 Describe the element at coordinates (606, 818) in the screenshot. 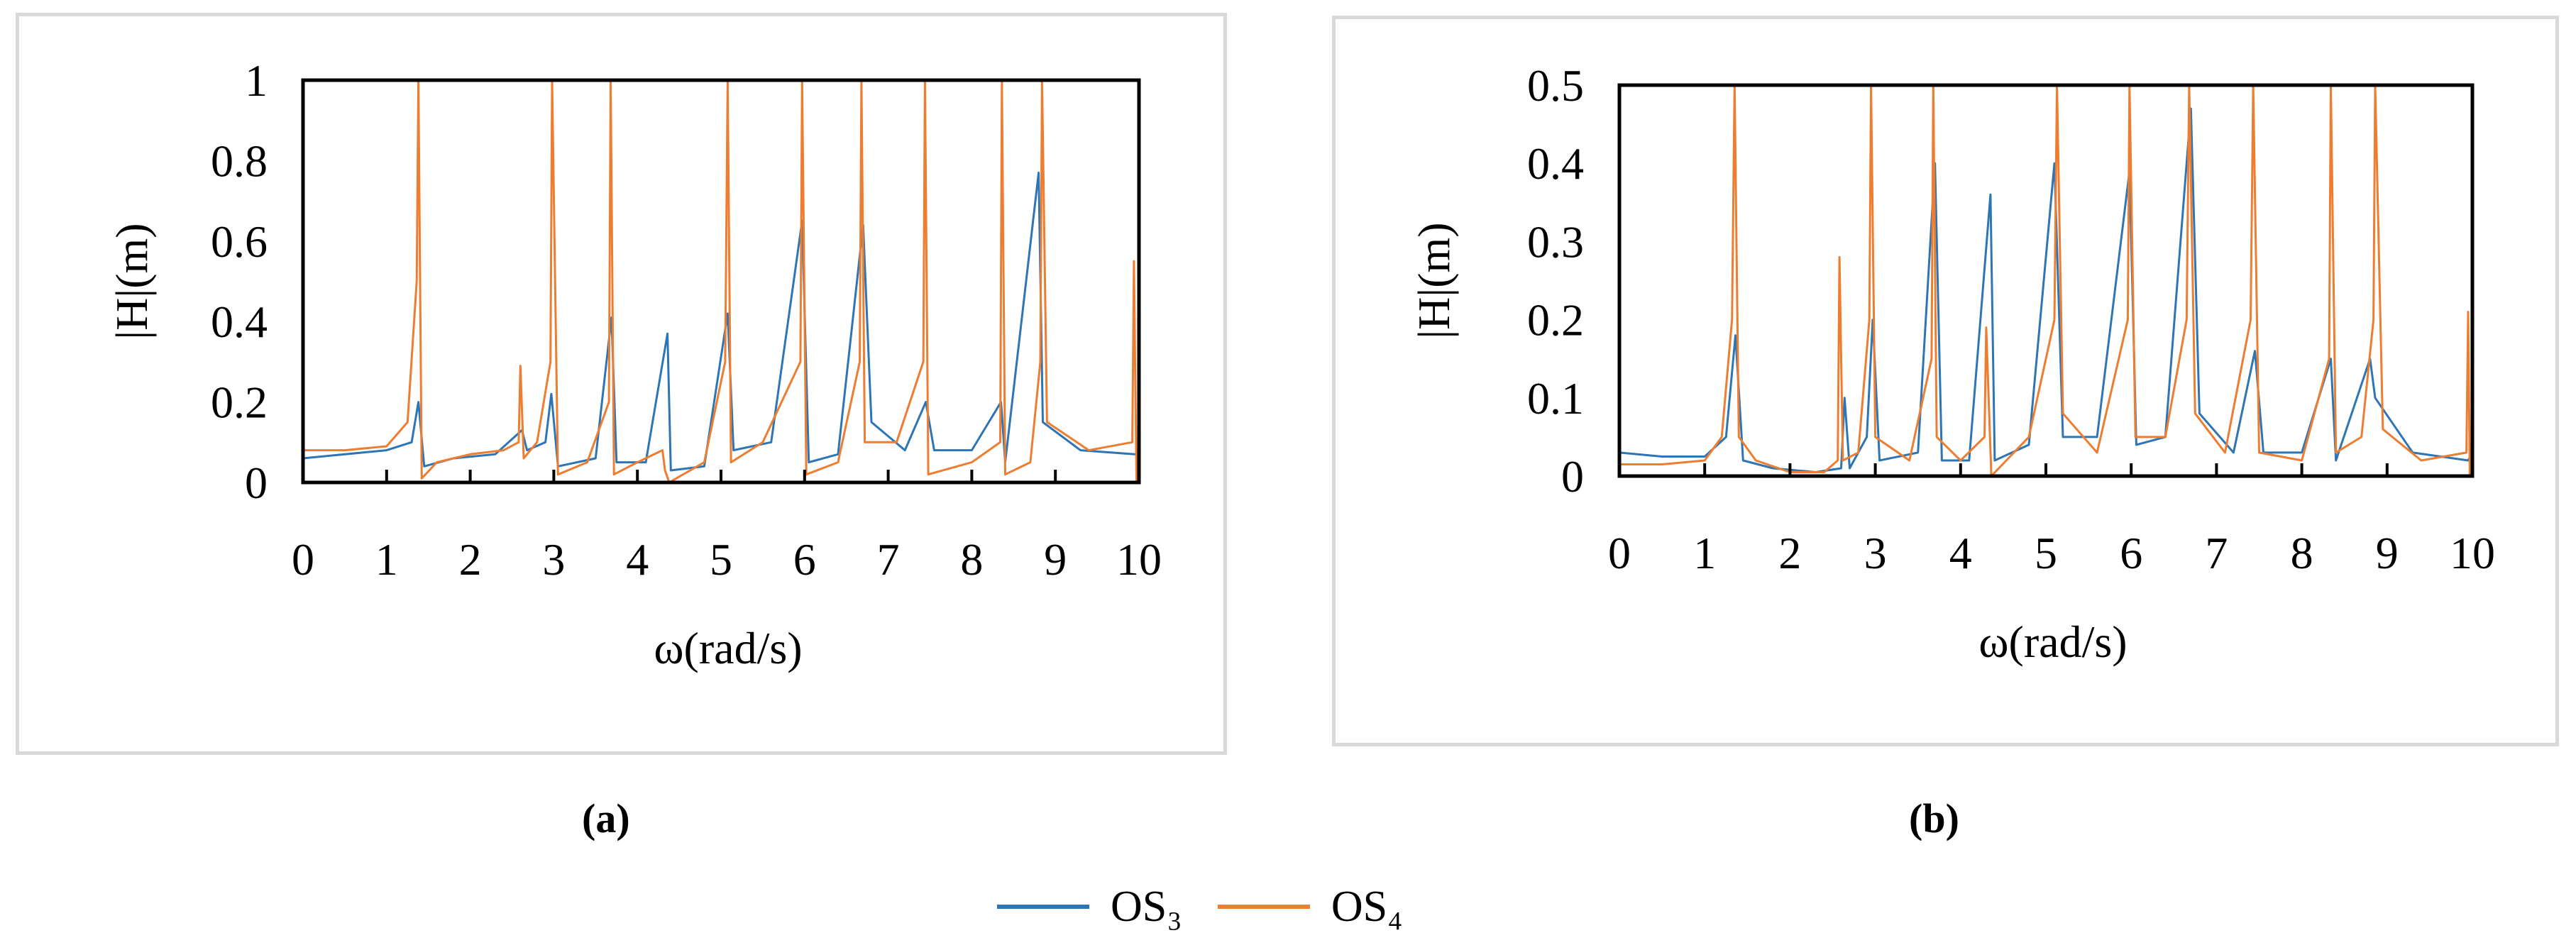

I see `panel-a-label: (a)` at that location.